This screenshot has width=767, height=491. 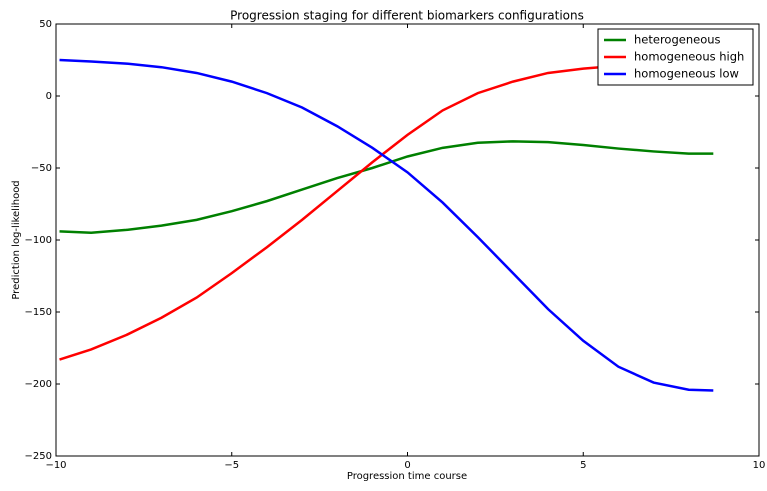 What do you see at coordinates (231, 465) in the screenshot?
I see `x-tick-label: −5` at bounding box center [231, 465].